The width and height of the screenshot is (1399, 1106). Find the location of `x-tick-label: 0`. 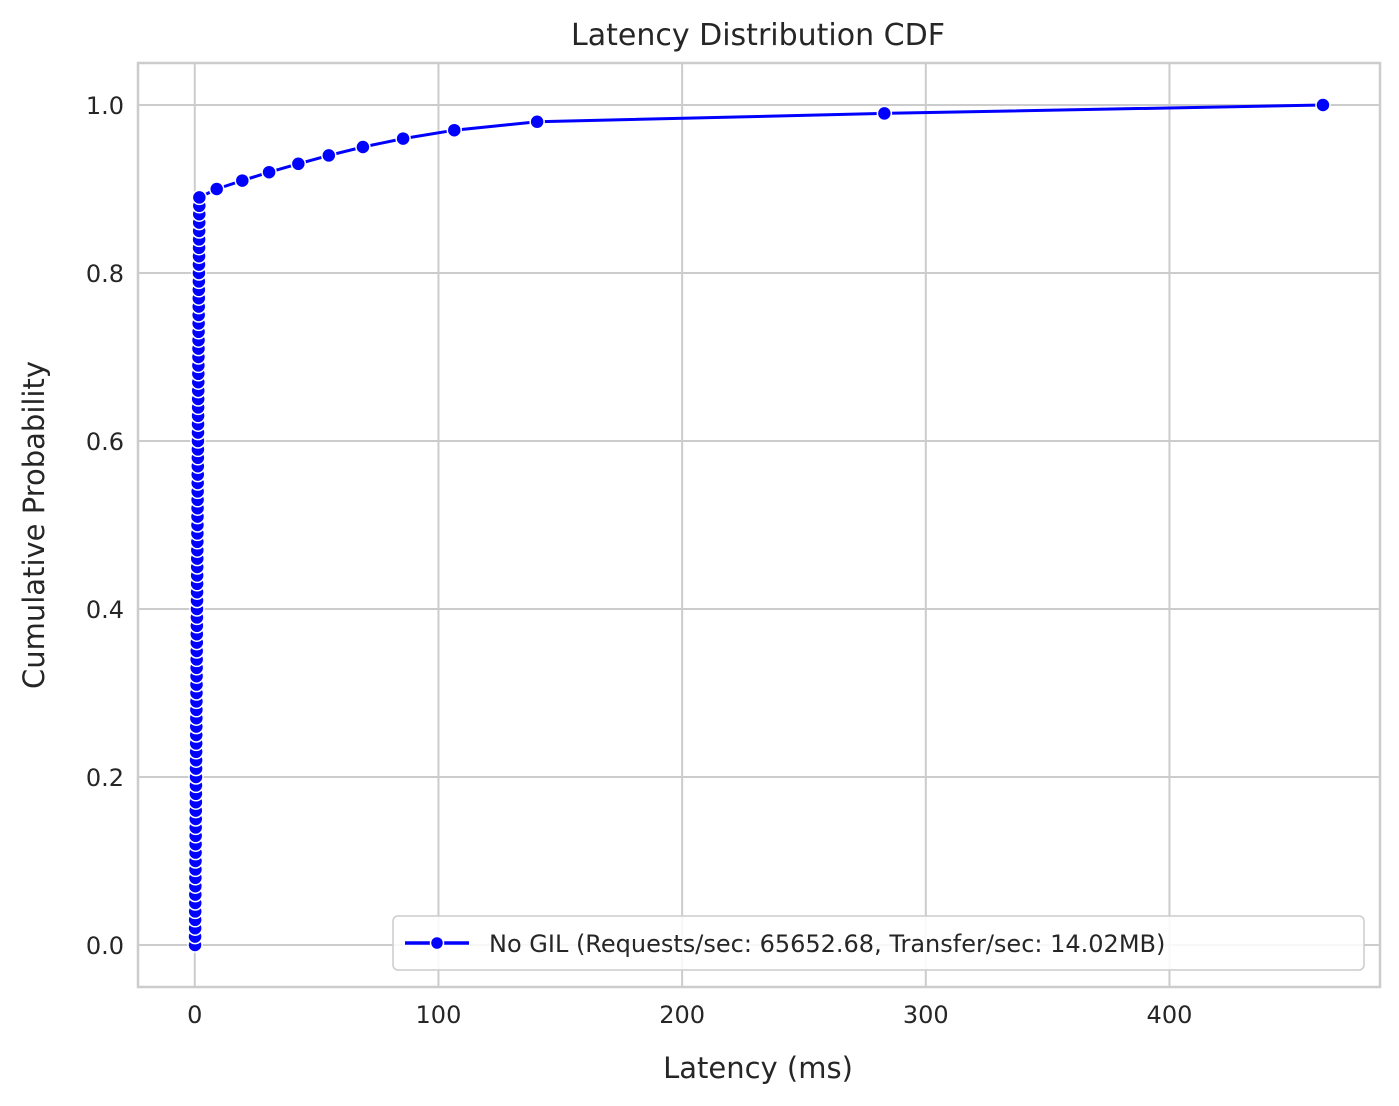

x-tick-label: 0 is located at coordinates (194, 1015).